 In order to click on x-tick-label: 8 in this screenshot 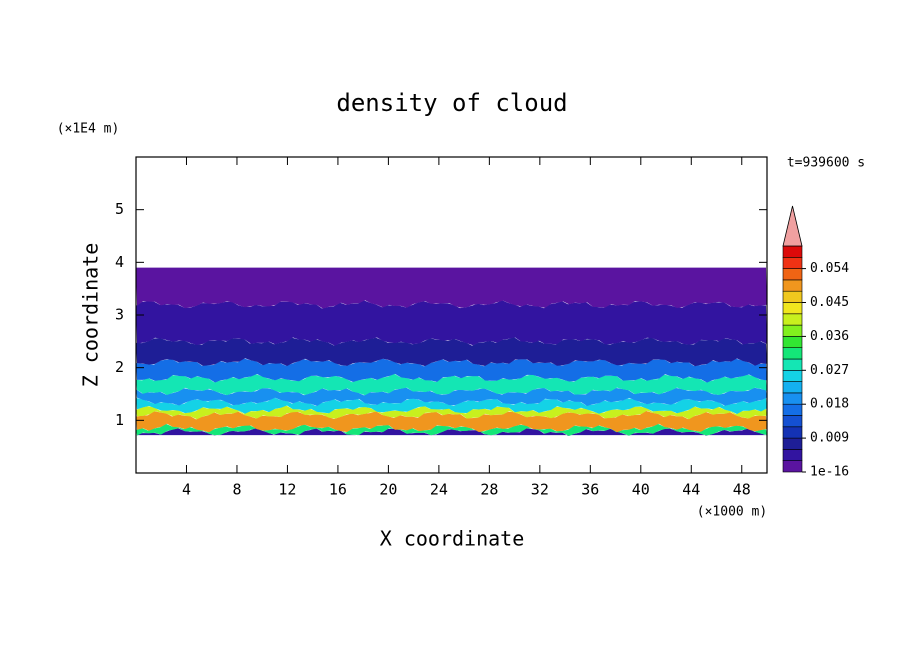, I will do `click(236, 490)`.